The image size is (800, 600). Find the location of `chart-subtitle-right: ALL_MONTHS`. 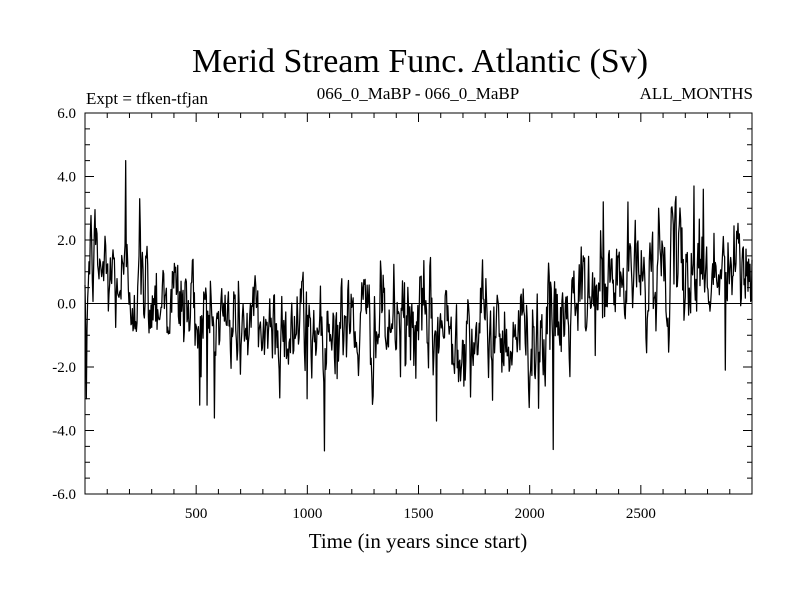

chart-subtitle-right: ALL_MONTHS is located at coordinates (696, 93).